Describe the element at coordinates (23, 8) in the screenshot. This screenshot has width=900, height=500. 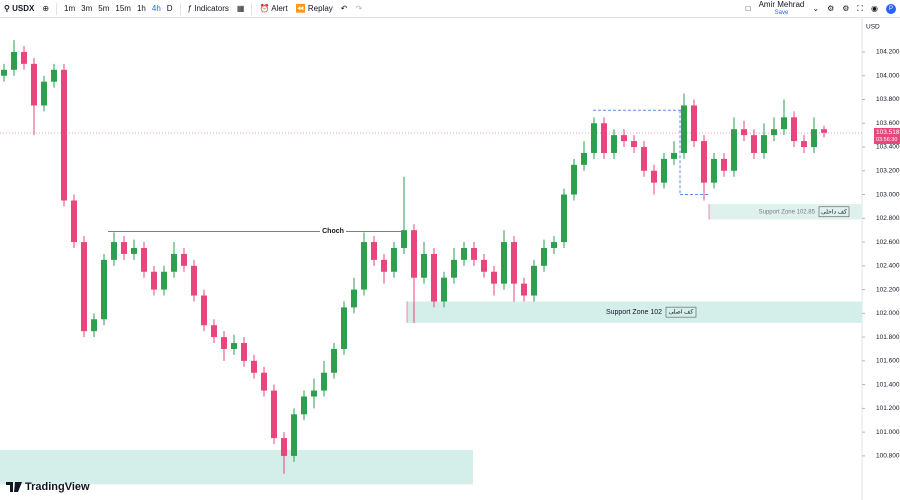
I see `symbol-name: USDX` at that location.